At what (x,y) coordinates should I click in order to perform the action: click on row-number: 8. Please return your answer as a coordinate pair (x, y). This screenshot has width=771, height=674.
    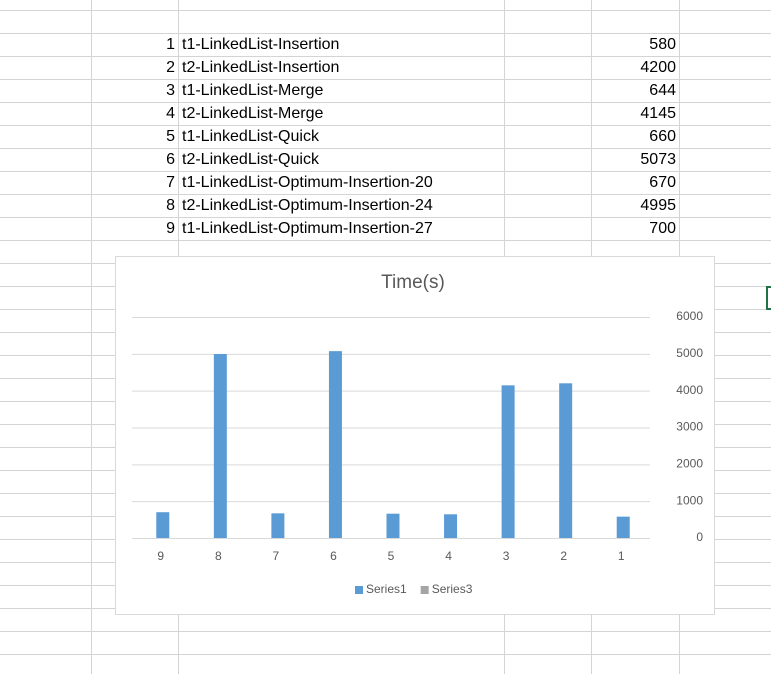
    Looking at the image, I should click on (170, 205).